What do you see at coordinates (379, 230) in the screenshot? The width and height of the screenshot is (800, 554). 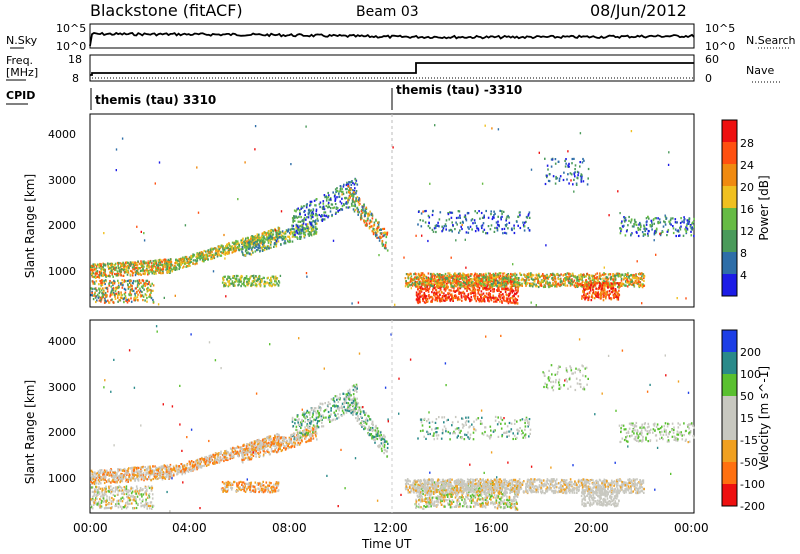 I see `scatter-cell-2055` at bounding box center [379, 230].